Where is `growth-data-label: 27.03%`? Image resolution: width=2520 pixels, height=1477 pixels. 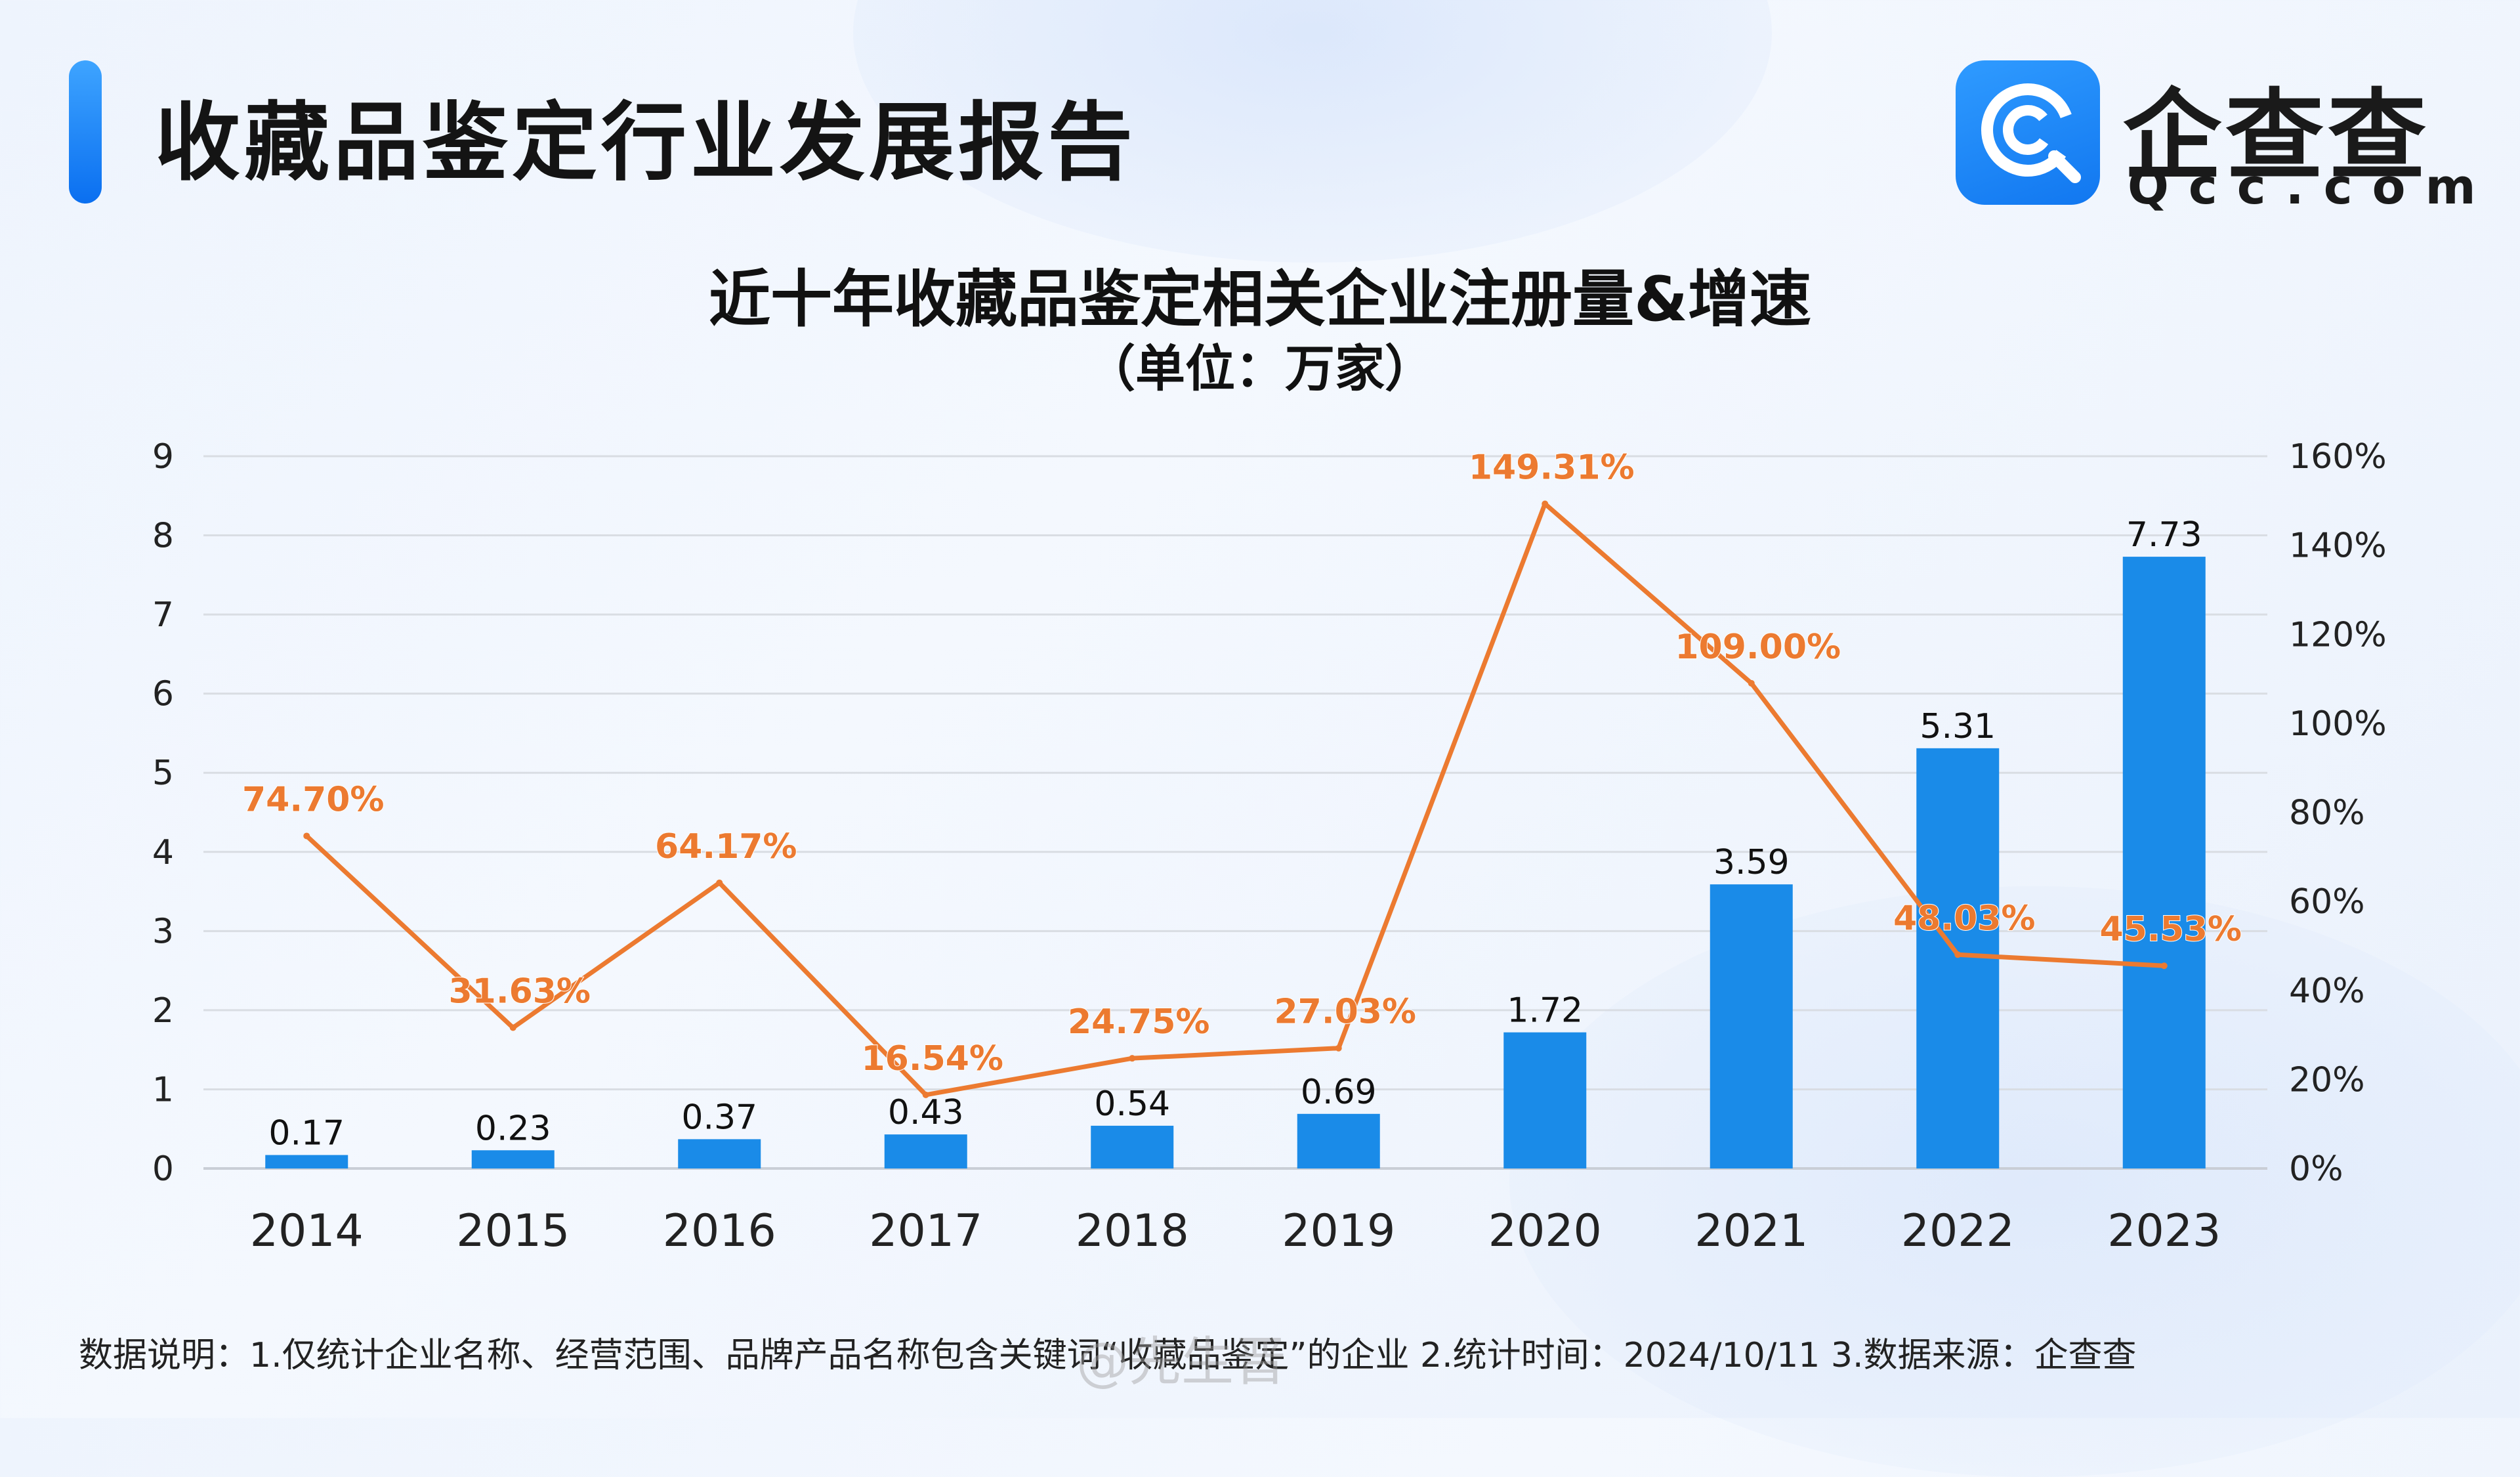 growth-data-label: 27.03% is located at coordinates (1345, 1012).